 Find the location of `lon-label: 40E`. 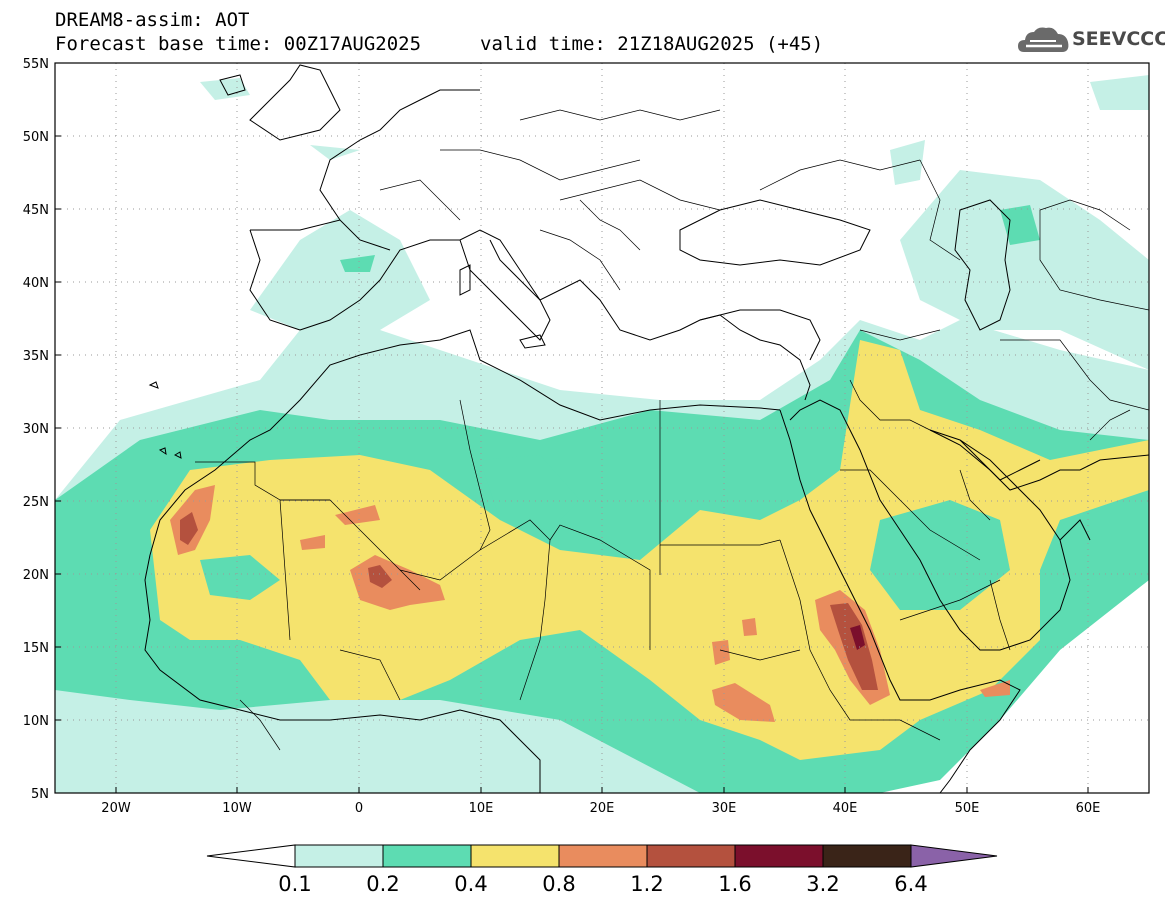

lon-label: 40E is located at coordinates (845, 808).